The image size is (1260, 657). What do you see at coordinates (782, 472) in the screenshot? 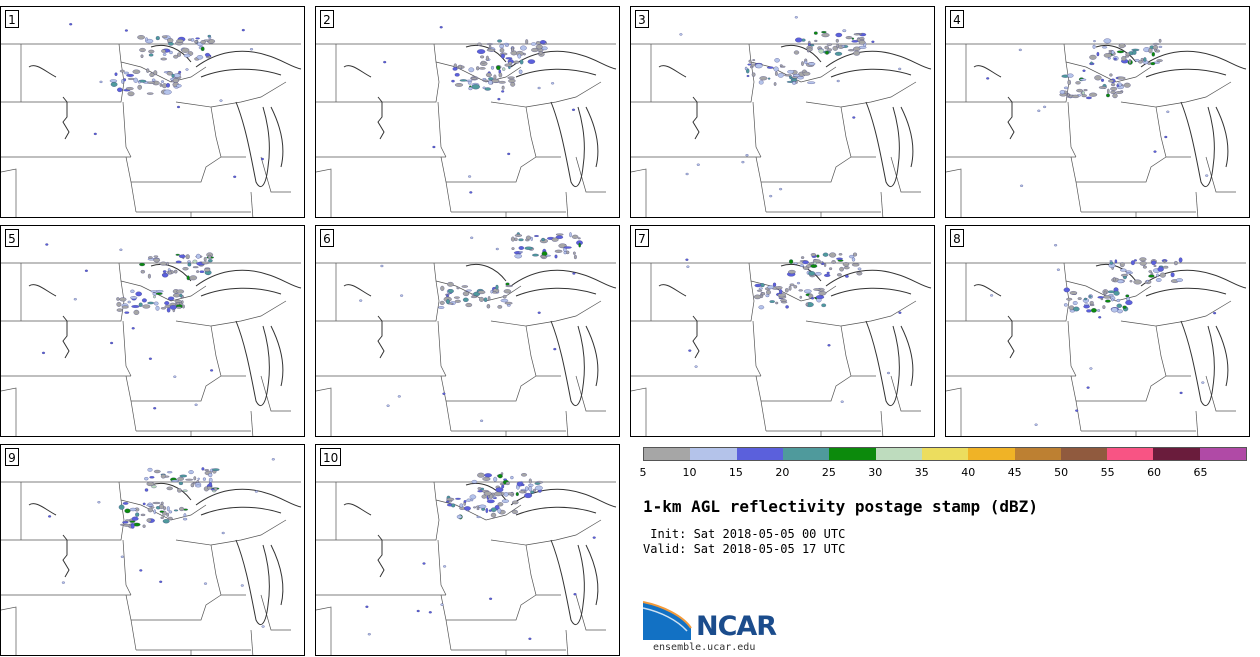
I see `colorbar-tick-label: 20` at bounding box center [782, 472].